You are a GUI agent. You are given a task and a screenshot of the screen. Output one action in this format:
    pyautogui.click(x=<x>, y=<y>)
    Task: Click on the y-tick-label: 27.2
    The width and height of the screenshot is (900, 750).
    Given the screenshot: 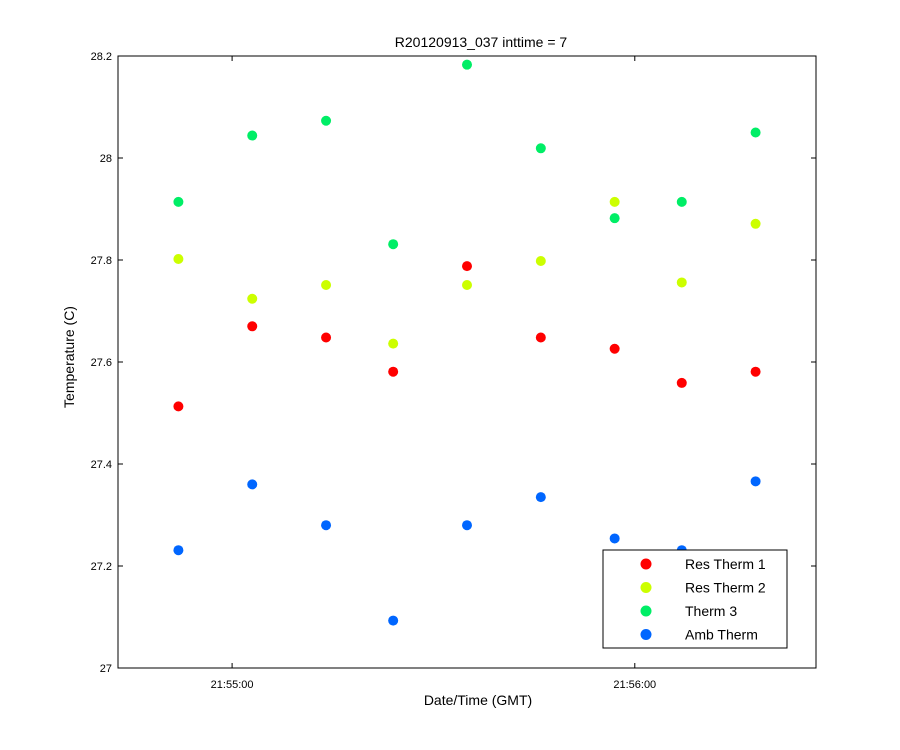 What is the action you would take?
    pyautogui.click(x=101, y=567)
    